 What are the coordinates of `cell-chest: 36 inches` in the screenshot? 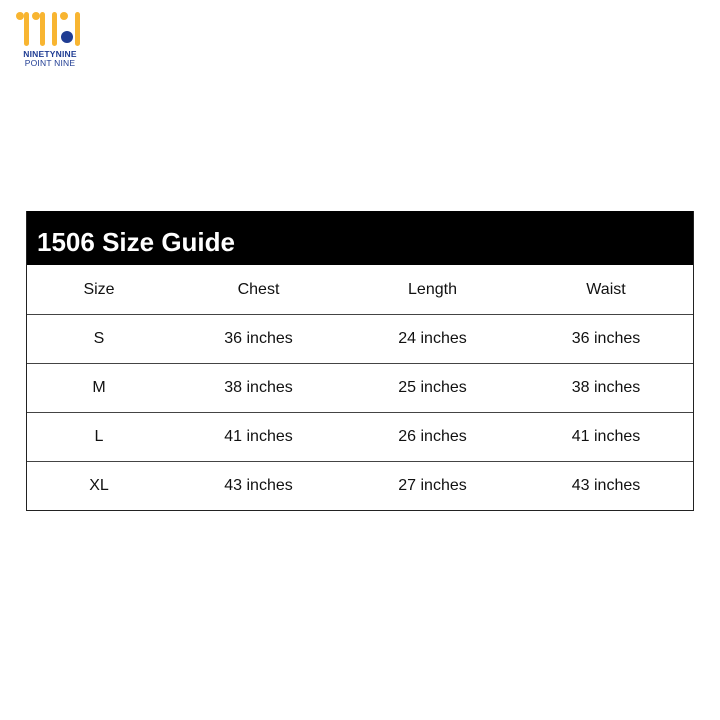 It's located at (258, 338).